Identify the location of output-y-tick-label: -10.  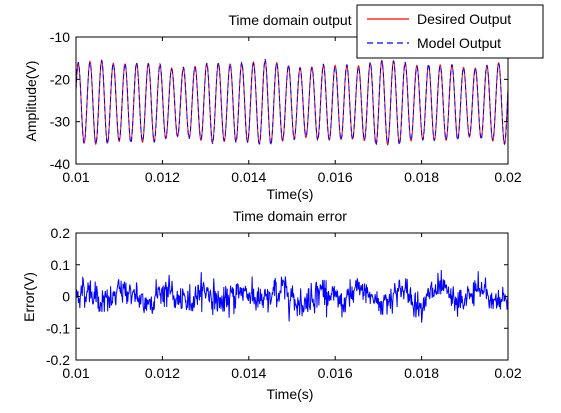
(60, 37).